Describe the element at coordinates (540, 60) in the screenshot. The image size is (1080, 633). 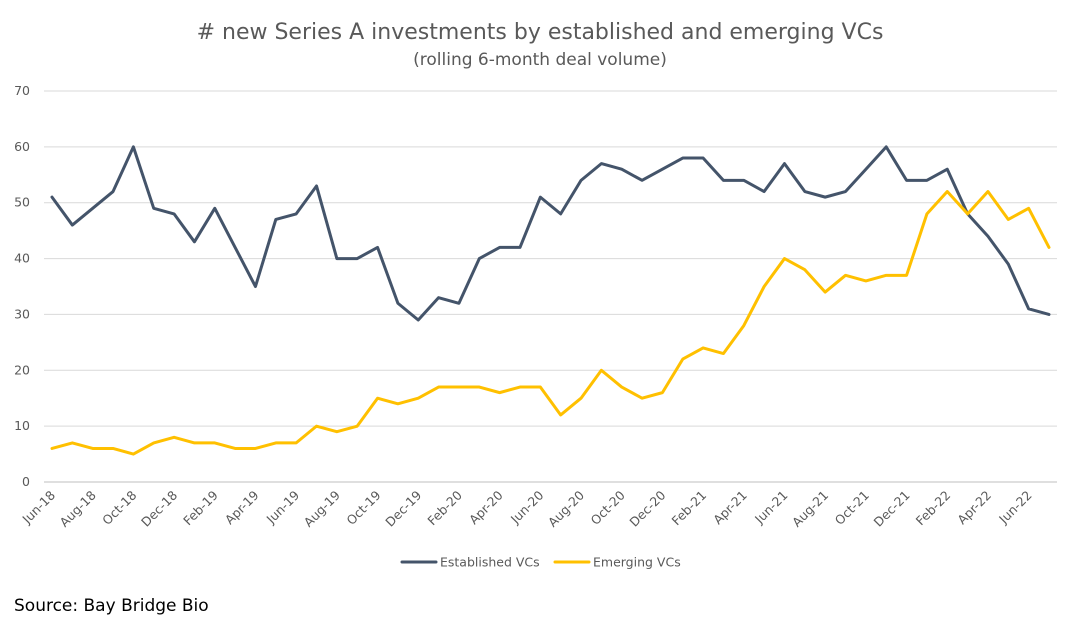
I see `chart-subtitle: (rolling 6-month deal volume)` at that location.